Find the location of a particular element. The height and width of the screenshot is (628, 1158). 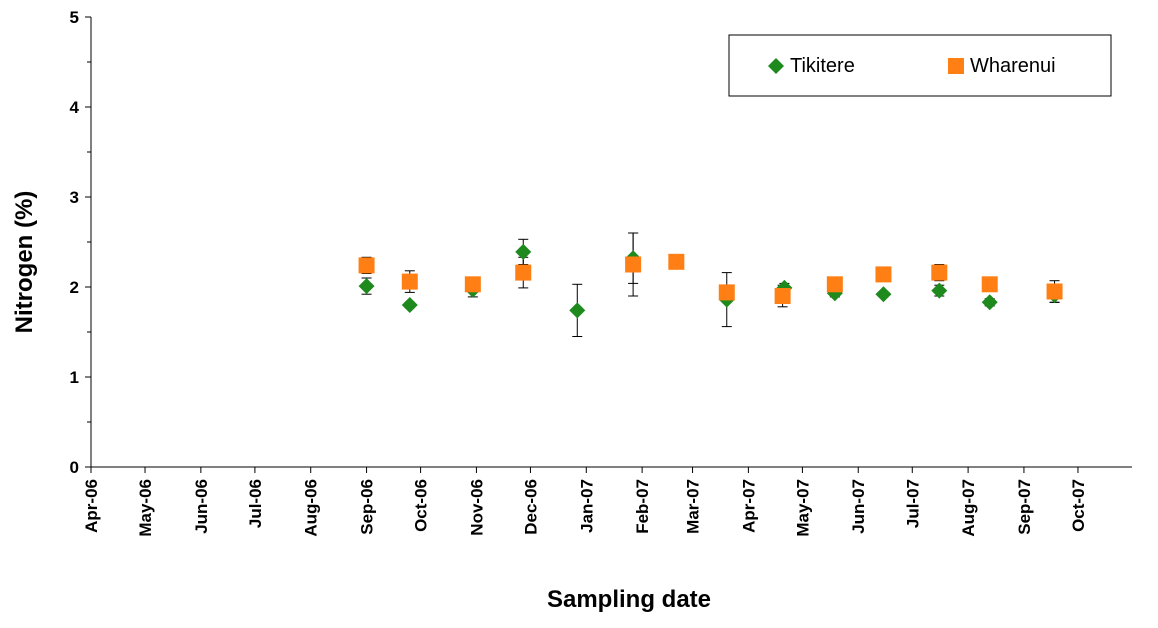

legend-swatch-wharenui is located at coordinates (956, 66).